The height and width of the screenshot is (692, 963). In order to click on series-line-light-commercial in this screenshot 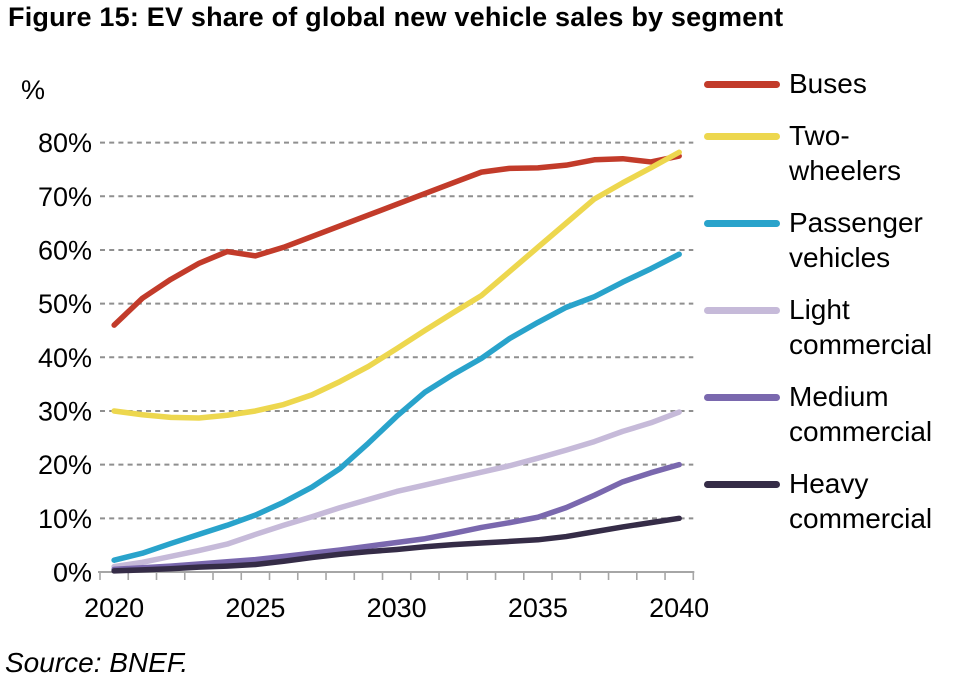, I will do `click(396, 489)`.